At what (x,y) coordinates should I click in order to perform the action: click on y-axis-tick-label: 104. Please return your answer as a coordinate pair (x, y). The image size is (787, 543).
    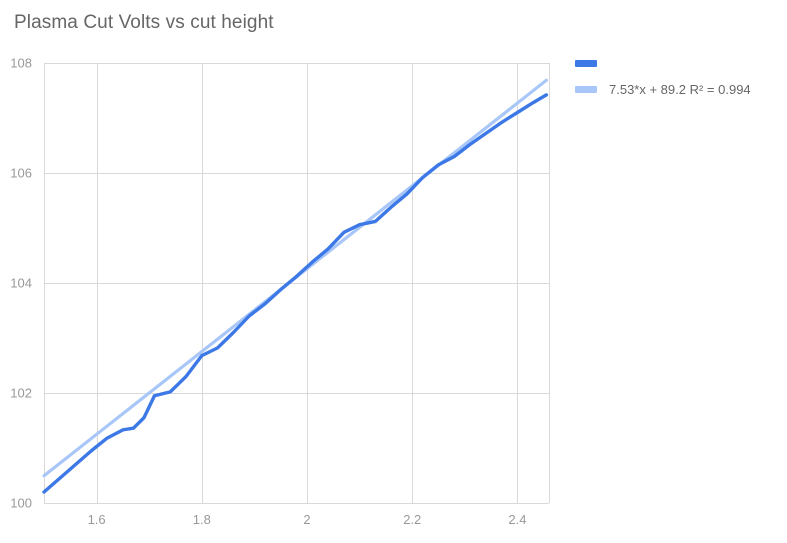
    Looking at the image, I should click on (21, 283).